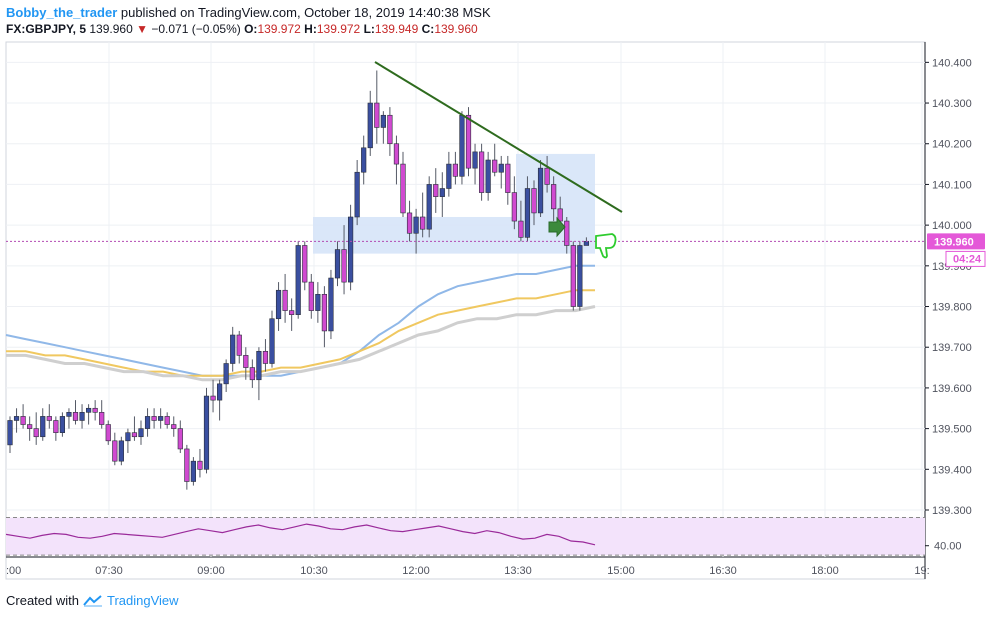 The image size is (988, 618). I want to click on time-tick-label: 10:30, so click(314, 571).